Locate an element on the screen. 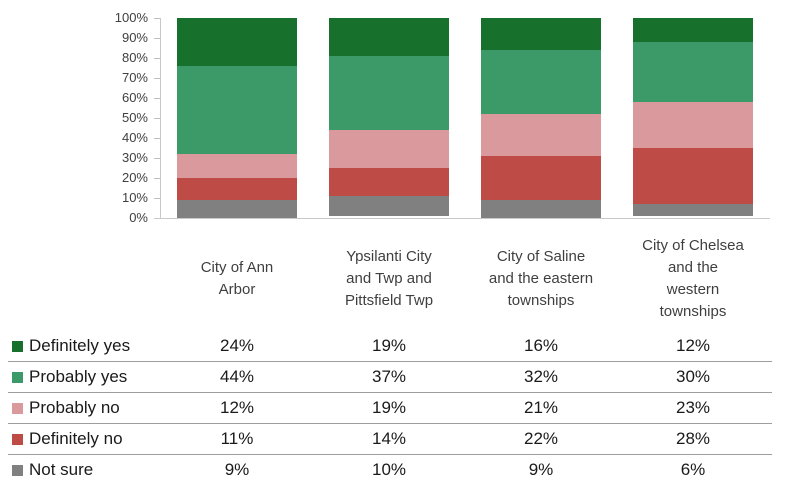 Image resolution: width=785 pixels, height=492 pixels. value-cell: 6% is located at coordinates (693, 469).